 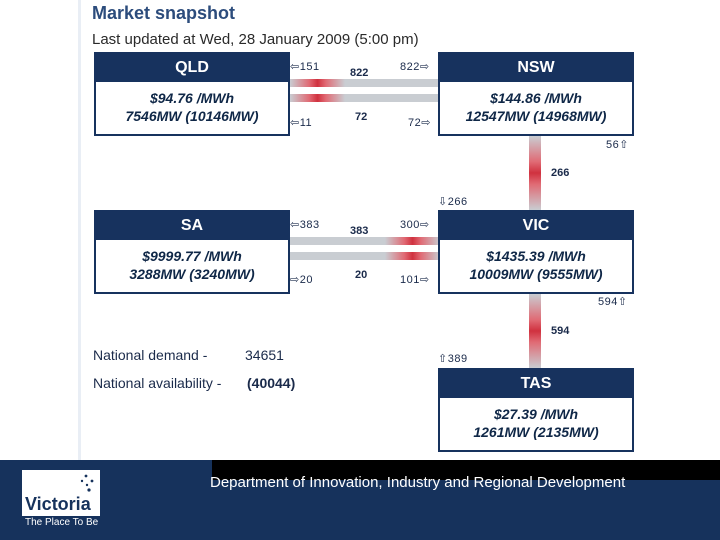 I want to click on region-tas: TAS $27.39 /MWh 1261MW (2135MW), so click(x=536, y=410).